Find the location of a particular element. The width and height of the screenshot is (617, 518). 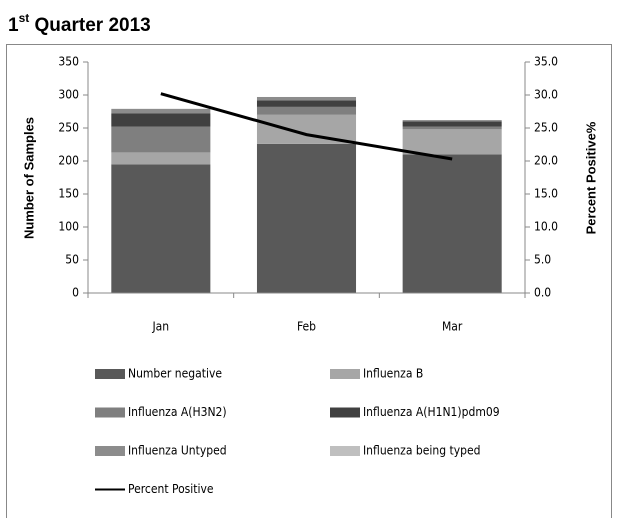

legend-label: Influenza Untyped is located at coordinates (177, 451).